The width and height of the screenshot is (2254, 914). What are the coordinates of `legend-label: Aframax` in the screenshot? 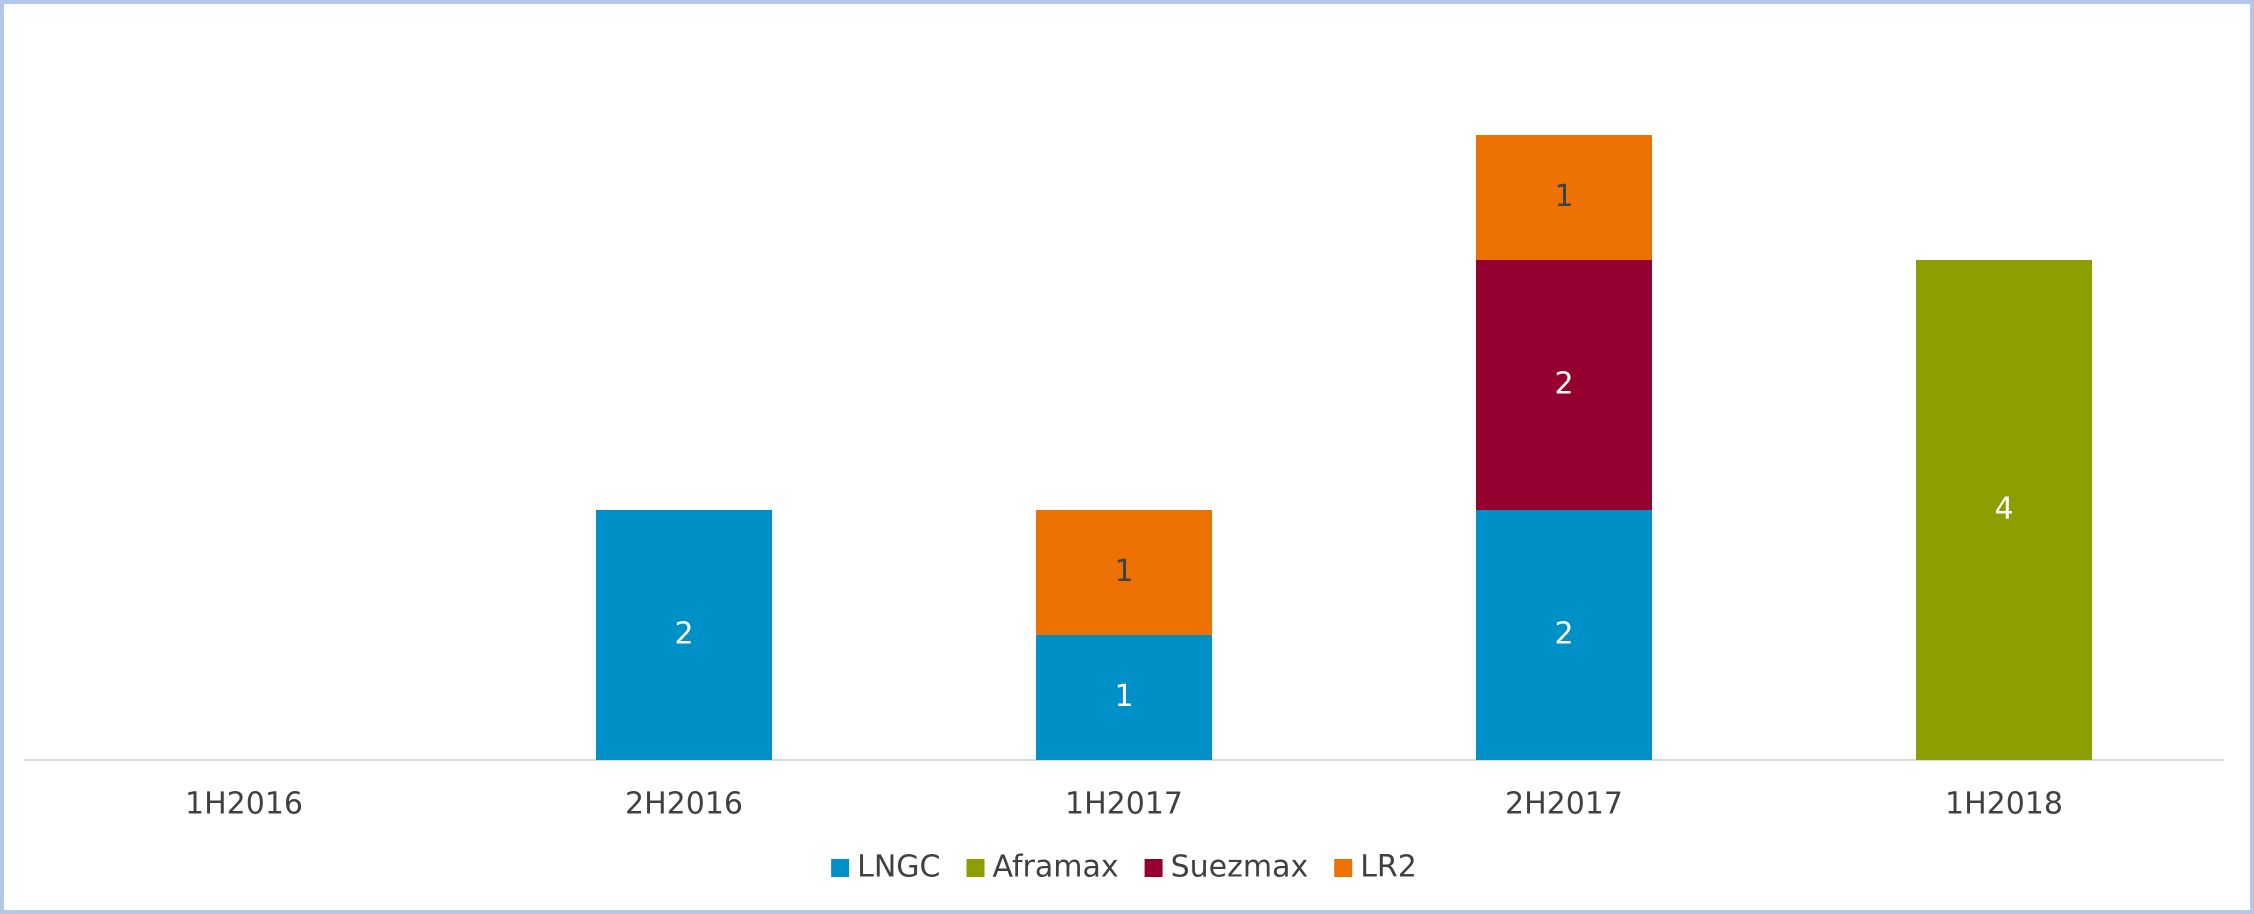 It's located at (1055, 867).